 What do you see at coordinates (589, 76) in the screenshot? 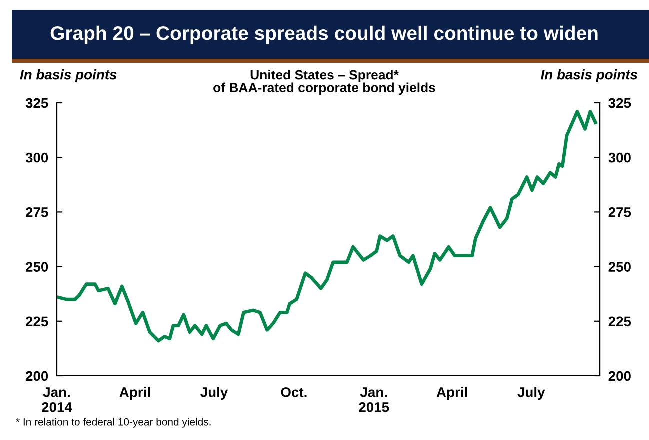
I see `y2-axis-title: In basis points` at bounding box center [589, 76].